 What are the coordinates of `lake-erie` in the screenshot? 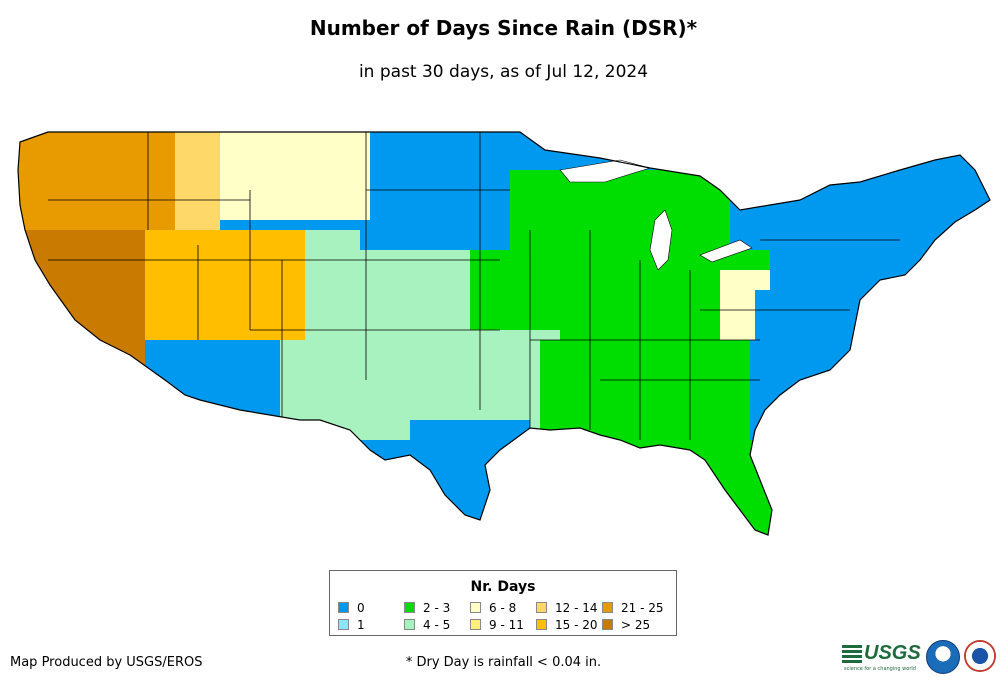 It's located at (726, 251).